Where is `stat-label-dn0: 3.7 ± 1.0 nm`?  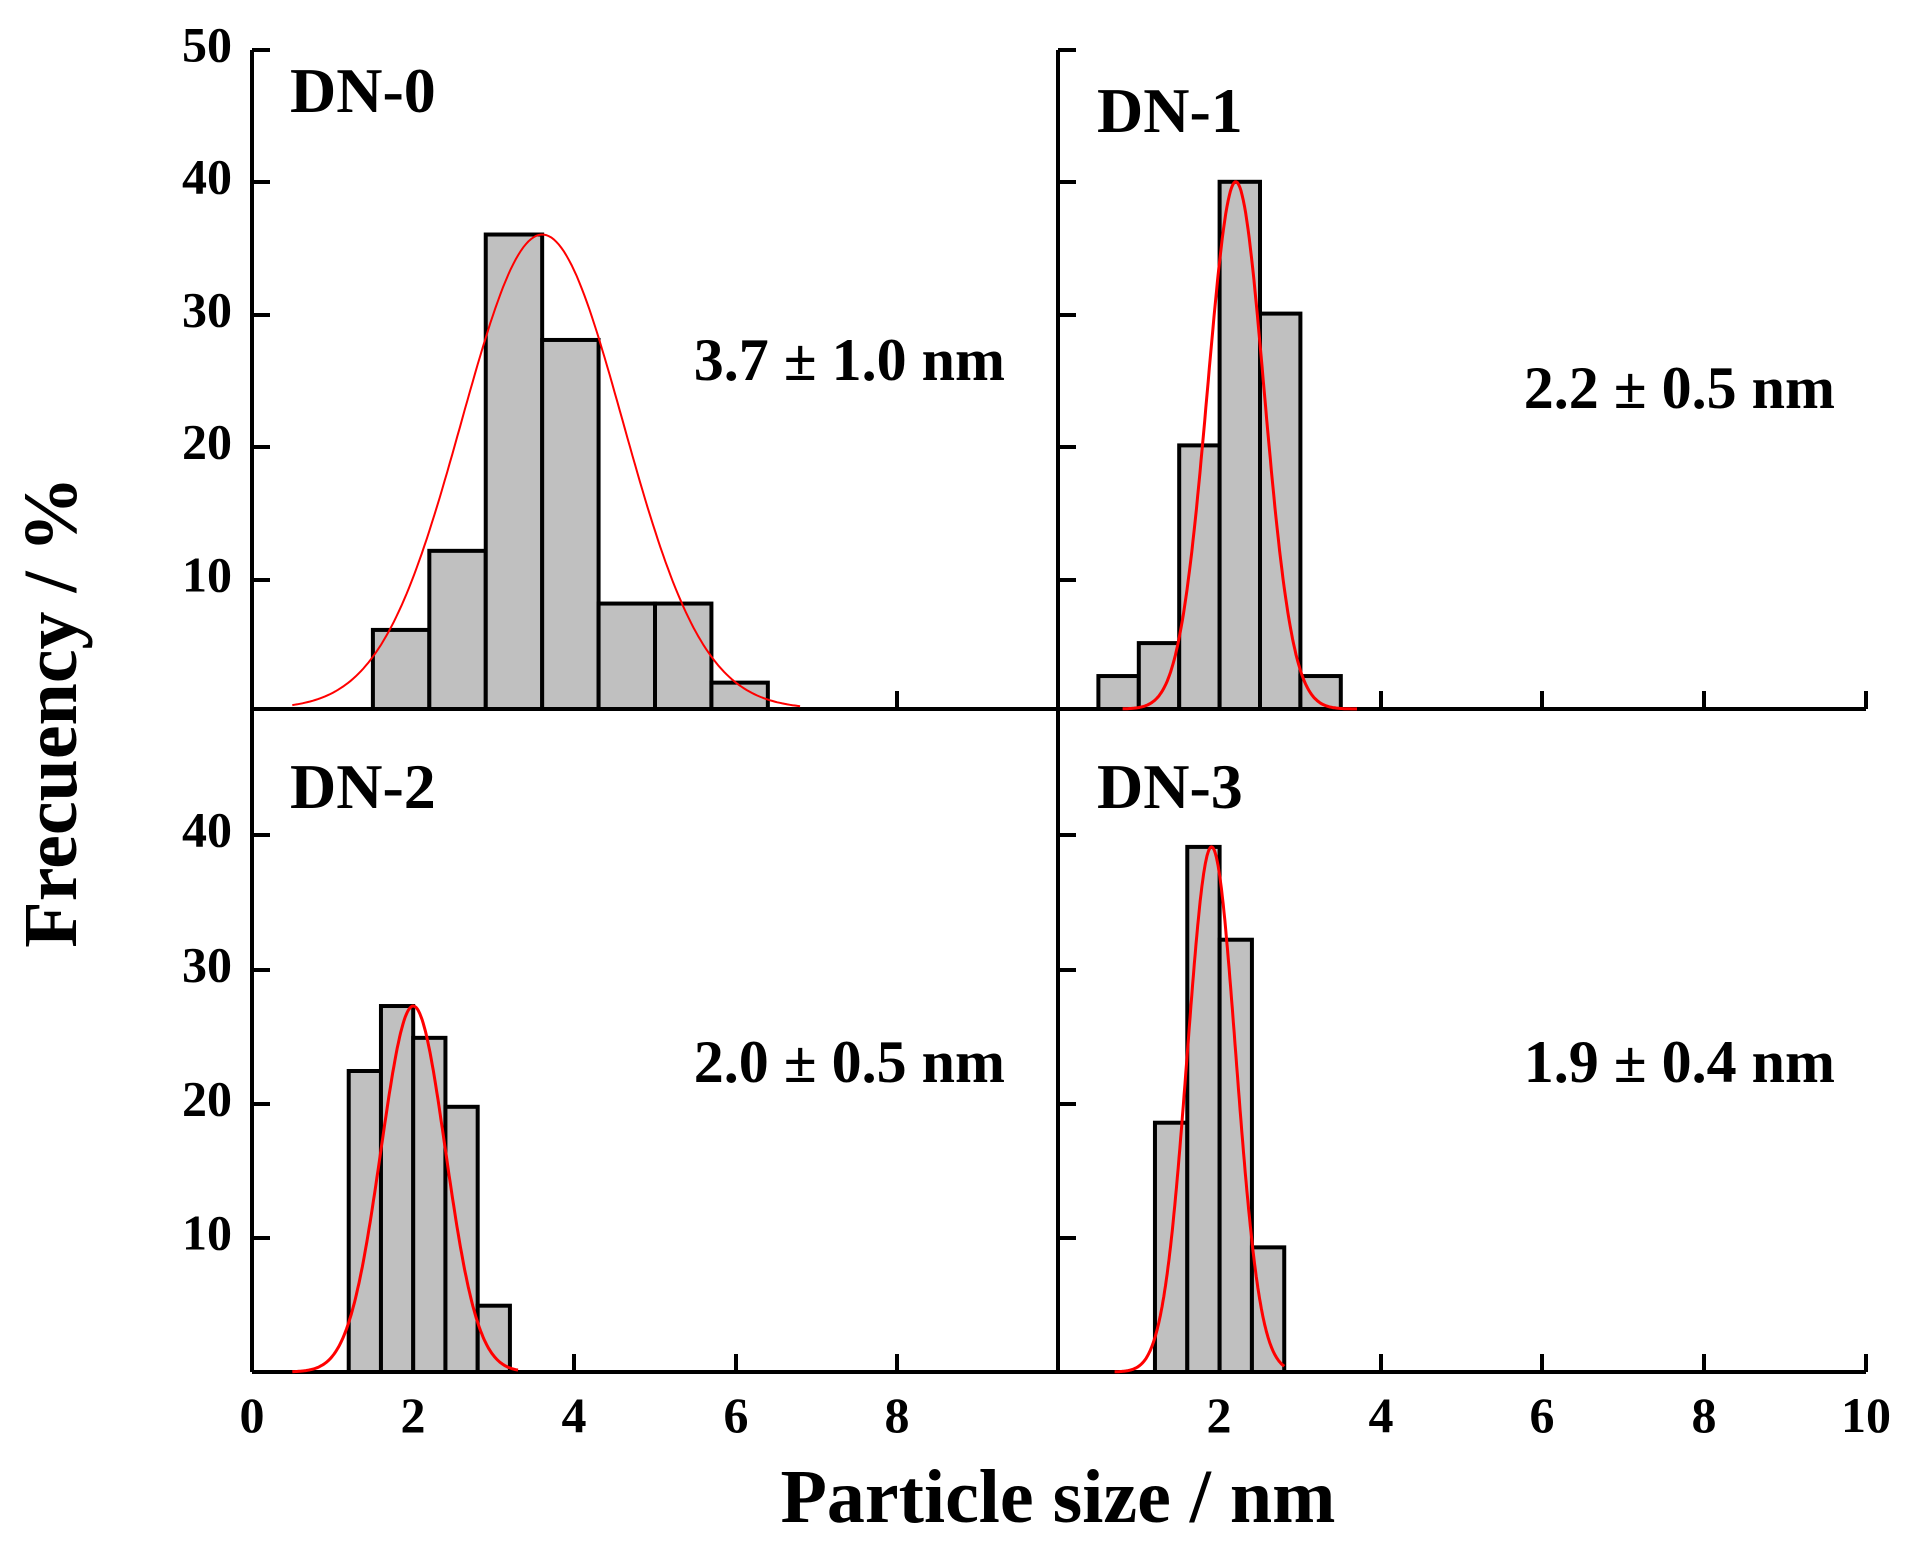 stat-label-dn0: 3.7 ± 1.0 nm is located at coordinates (849, 360).